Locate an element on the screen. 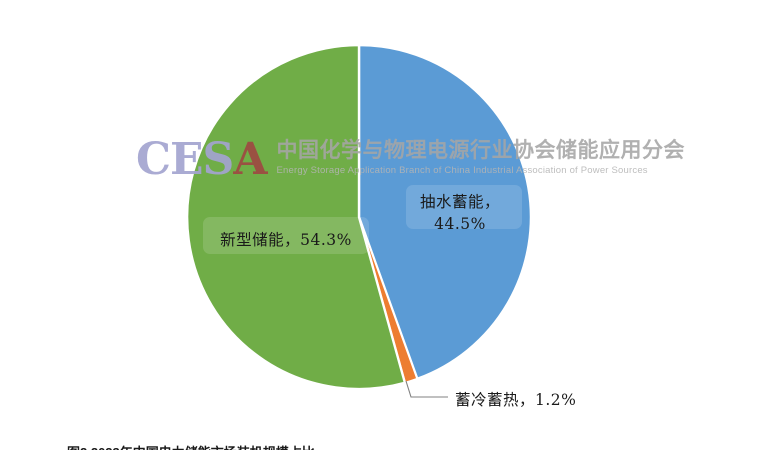  green-label-plate is located at coordinates (286, 235).